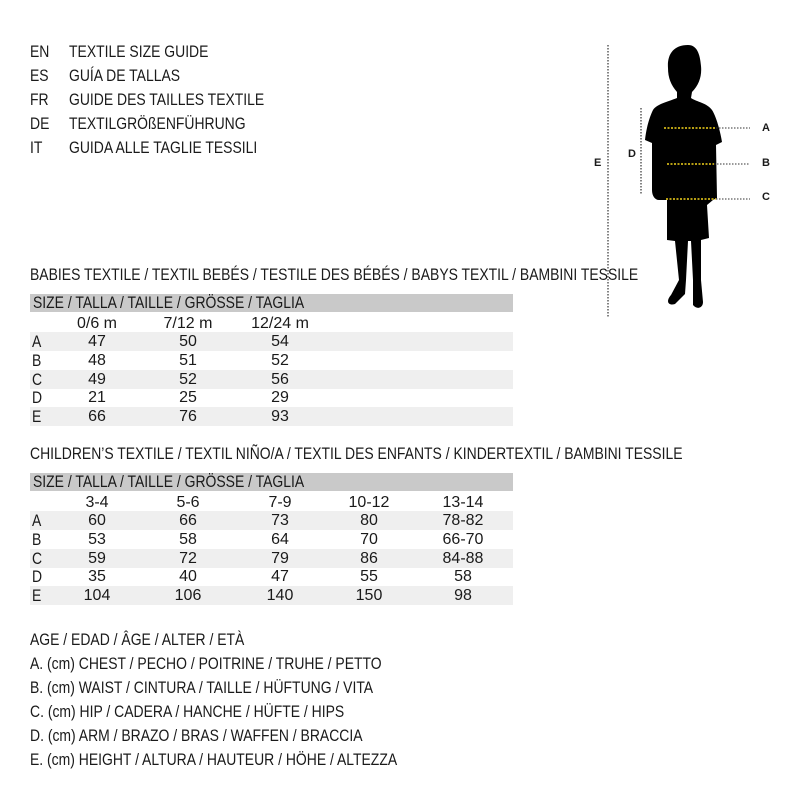 The width and height of the screenshot is (800, 800). Describe the element at coordinates (188, 417) in the screenshot. I see `table-cell: 76` at that location.